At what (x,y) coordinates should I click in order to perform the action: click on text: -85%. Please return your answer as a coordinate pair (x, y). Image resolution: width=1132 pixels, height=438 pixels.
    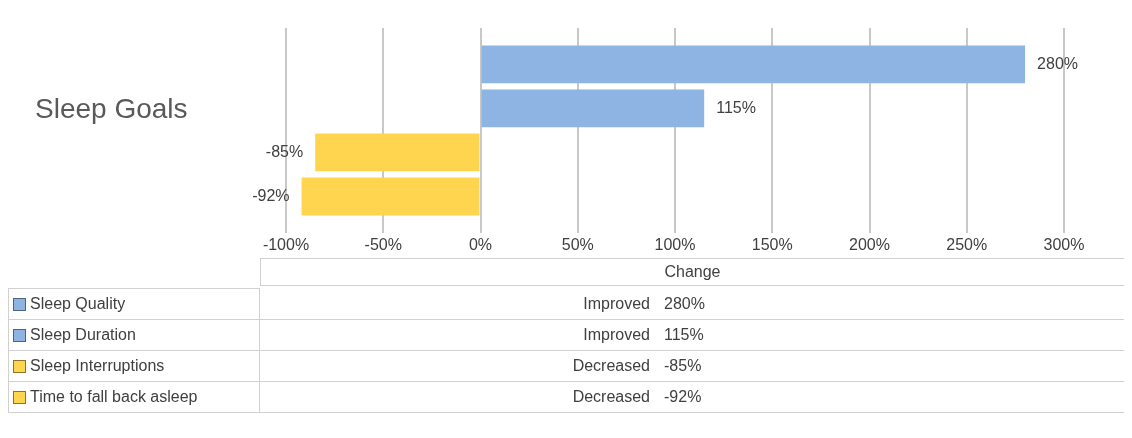
    Looking at the image, I should click on (683, 365).